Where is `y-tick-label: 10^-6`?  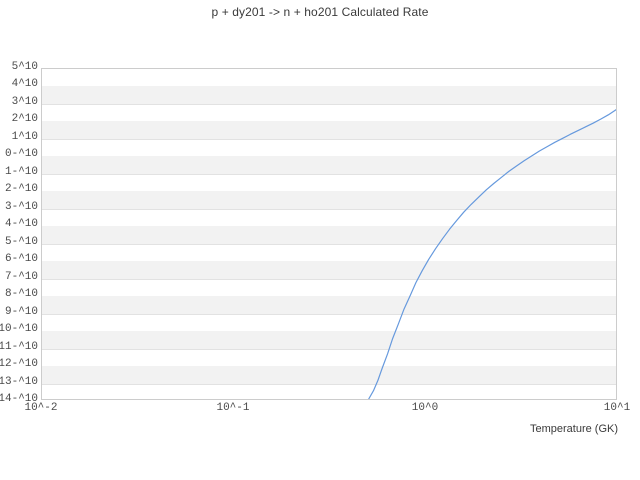 y-tick-label: 10^-6 is located at coordinates (21, 259).